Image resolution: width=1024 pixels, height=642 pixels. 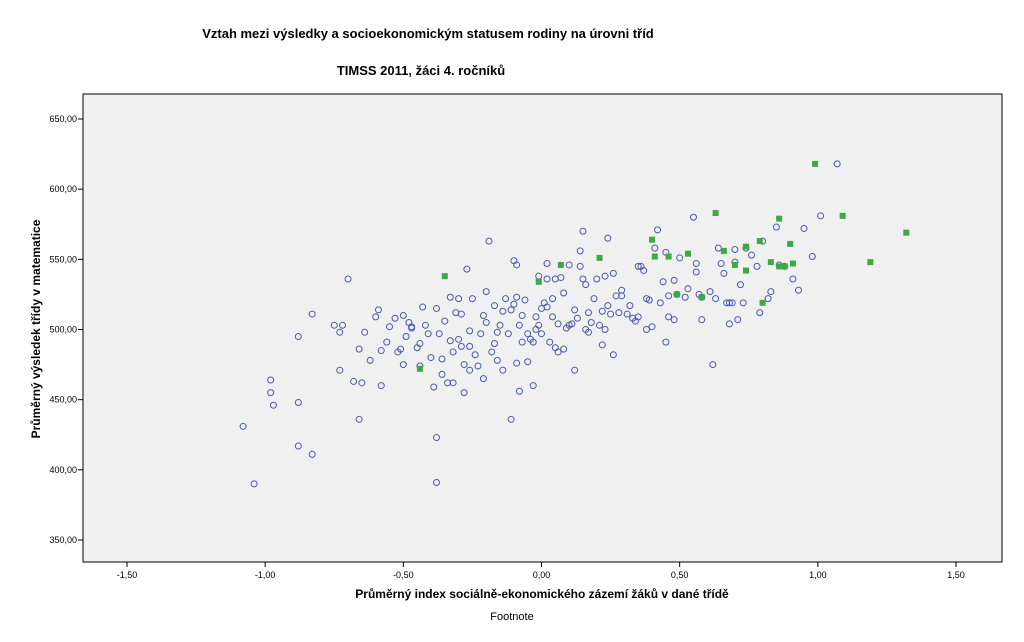 I want to click on x-axis: -1,50 -1,00 -0,50 0,00 0,50 1,00 1,50, so click(x=541, y=571).